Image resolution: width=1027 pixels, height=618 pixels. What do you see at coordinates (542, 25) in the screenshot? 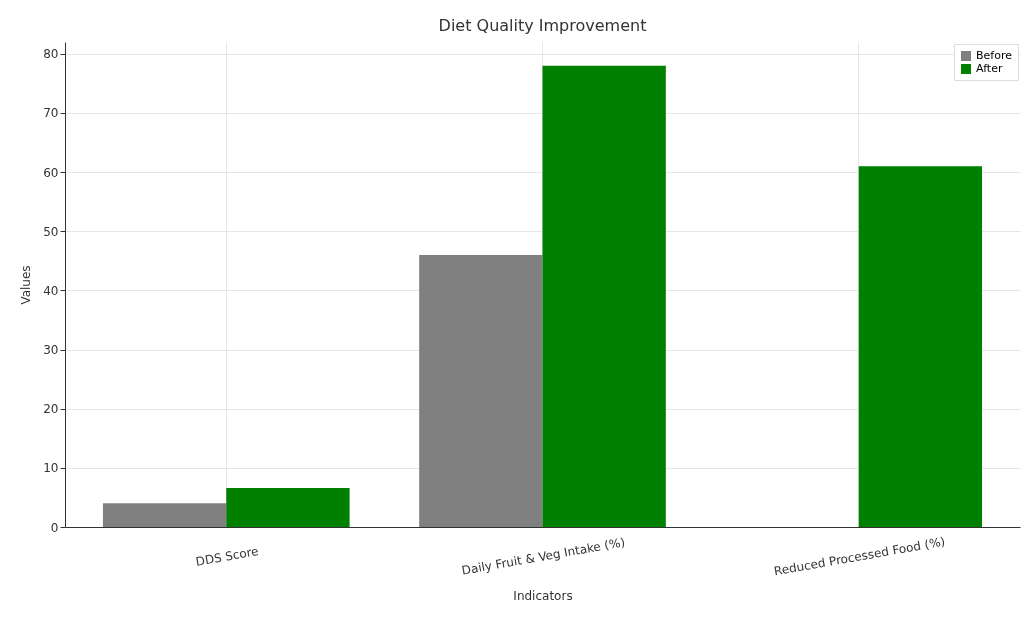
I see `chart-title: Diet Quality Improvement` at bounding box center [542, 25].